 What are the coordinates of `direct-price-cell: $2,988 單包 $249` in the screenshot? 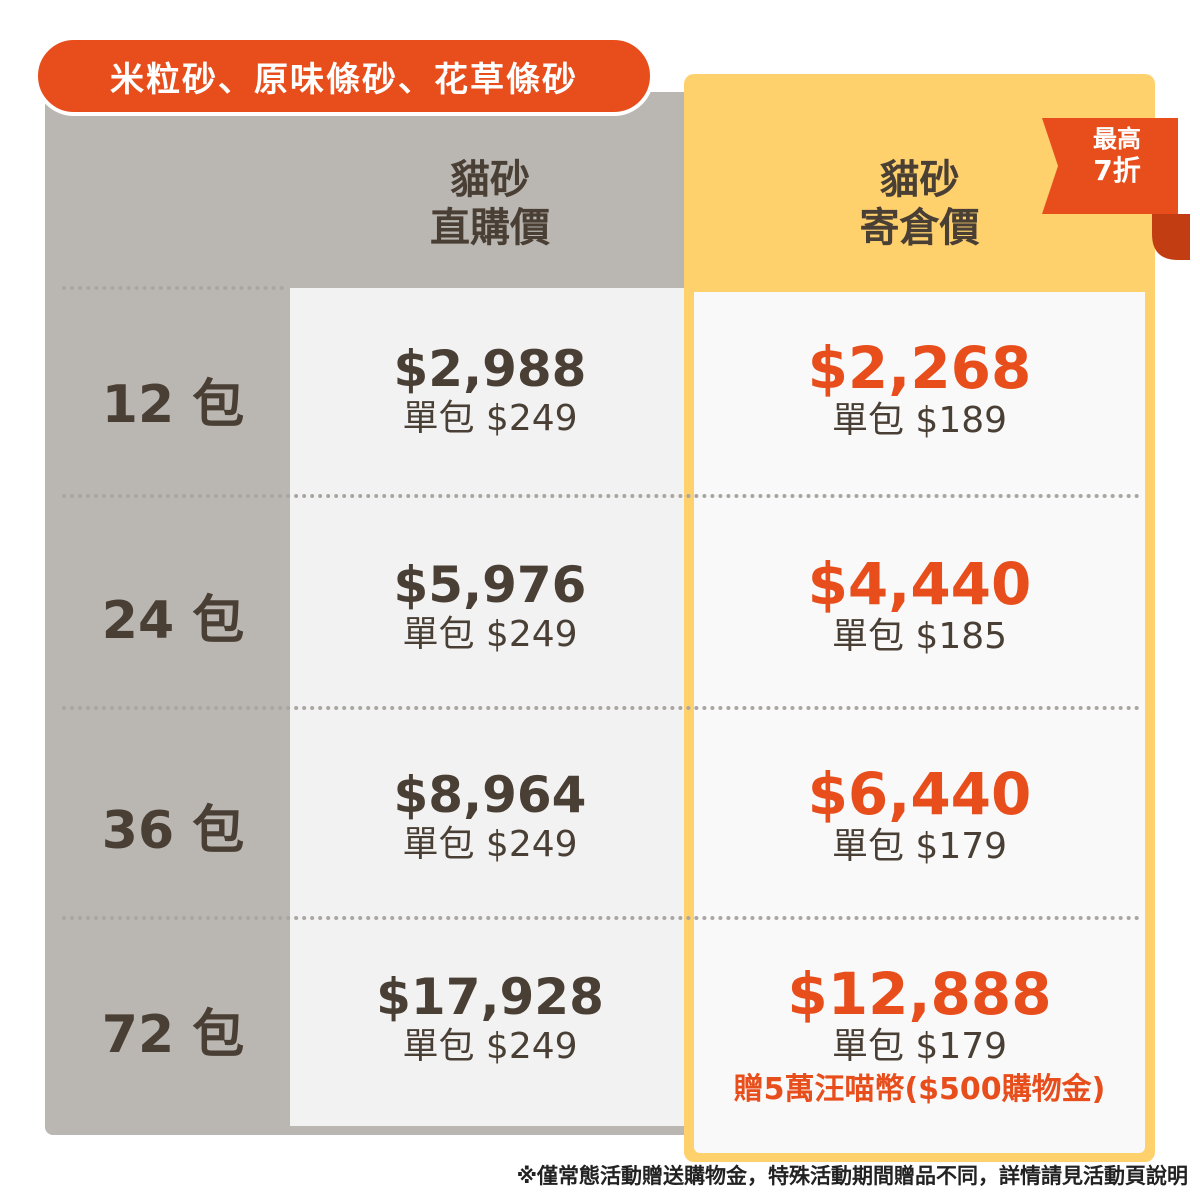 It's located at (490, 390).